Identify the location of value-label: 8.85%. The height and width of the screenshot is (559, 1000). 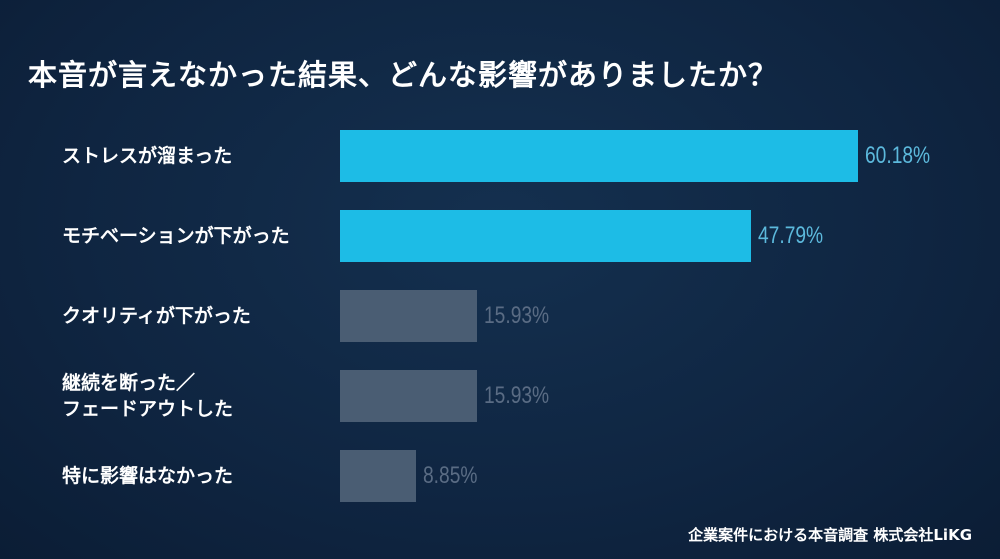
(450, 475).